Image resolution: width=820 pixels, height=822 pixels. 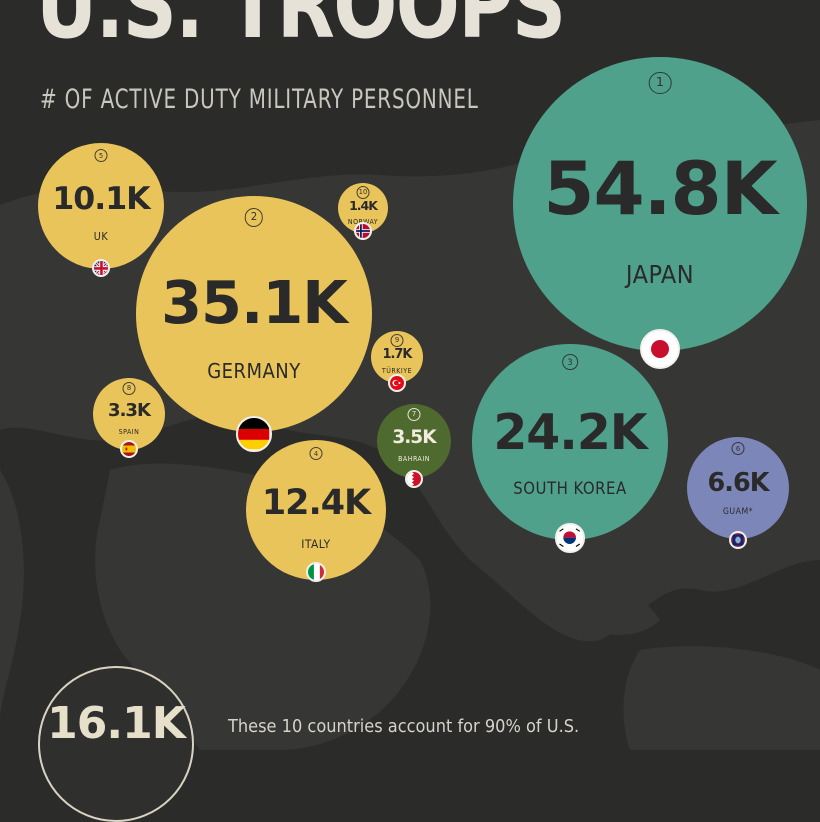 What do you see at coordinates (397, 370) in the screenshot?
I see `country-label: TÜRKIYE` at bounding box center [397, 370].